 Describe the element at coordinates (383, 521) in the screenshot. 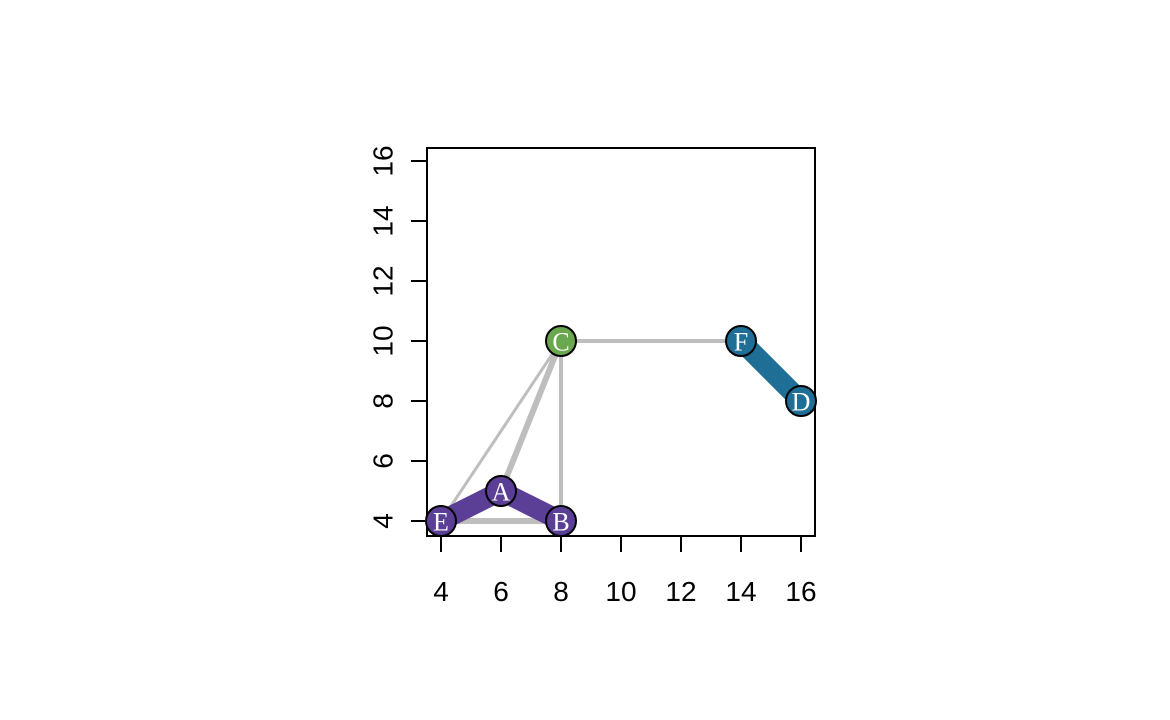

I see `y-tick-label: 4` at that location.